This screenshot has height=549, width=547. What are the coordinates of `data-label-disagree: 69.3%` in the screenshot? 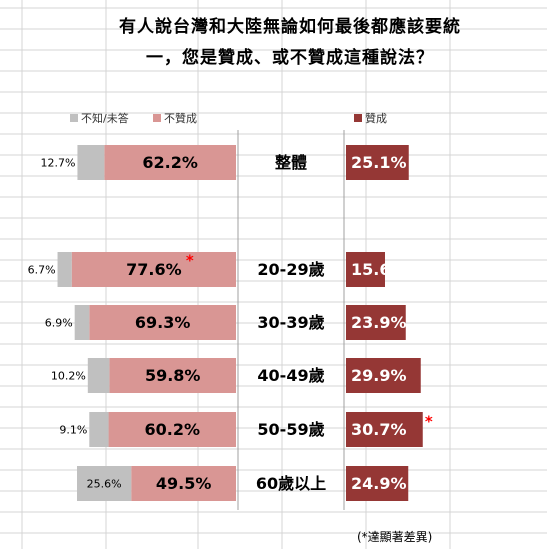 It's located at (163, 322).